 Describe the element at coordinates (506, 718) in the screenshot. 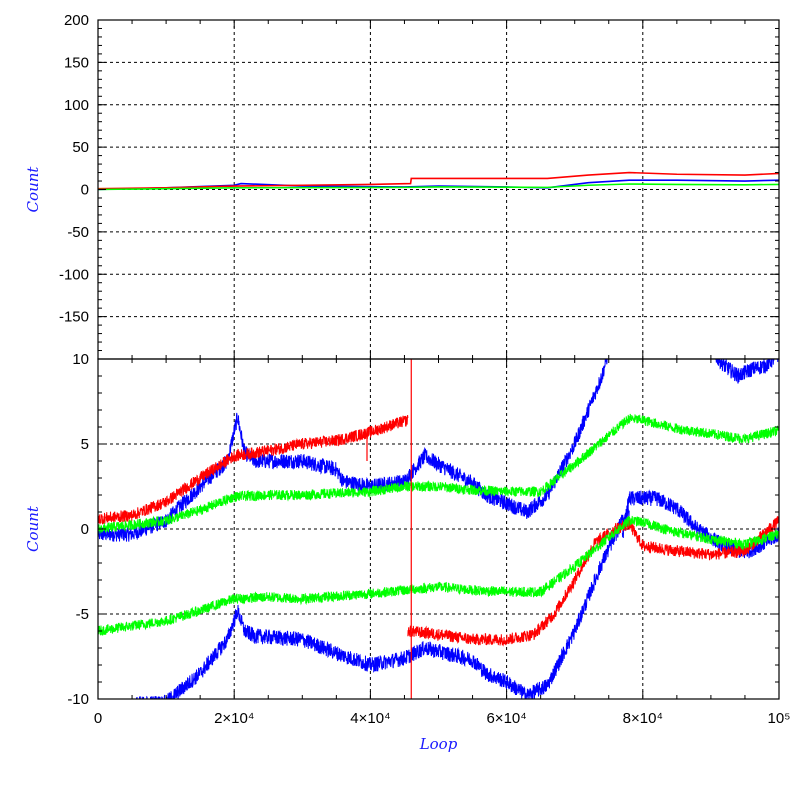

I see `x-tick-label: 6×10⁴` at that location.